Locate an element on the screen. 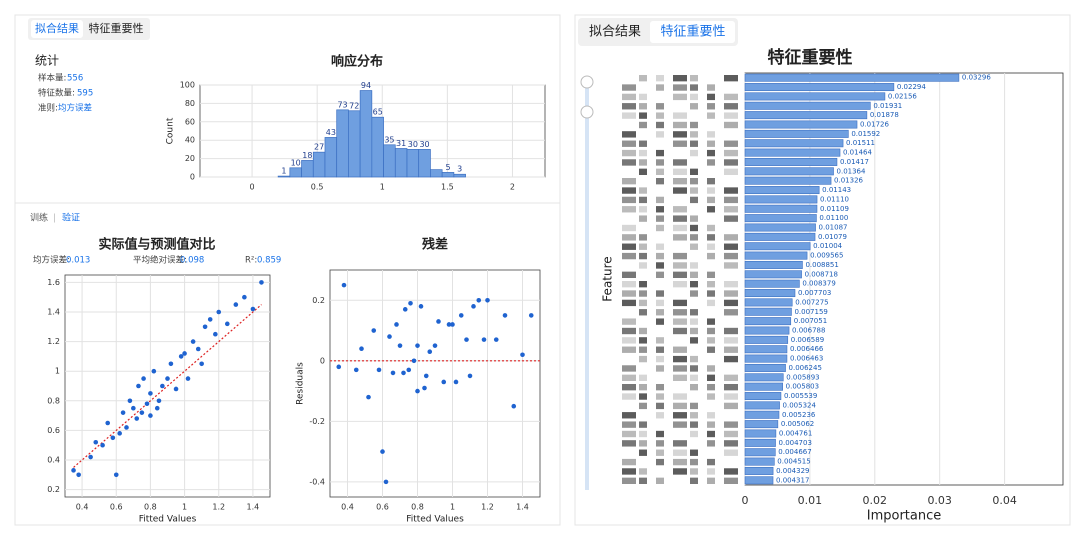 Image resolution: width=1080 pixels, height=554 pixels. subtab: 训练 is located at coordinates (39, 218).